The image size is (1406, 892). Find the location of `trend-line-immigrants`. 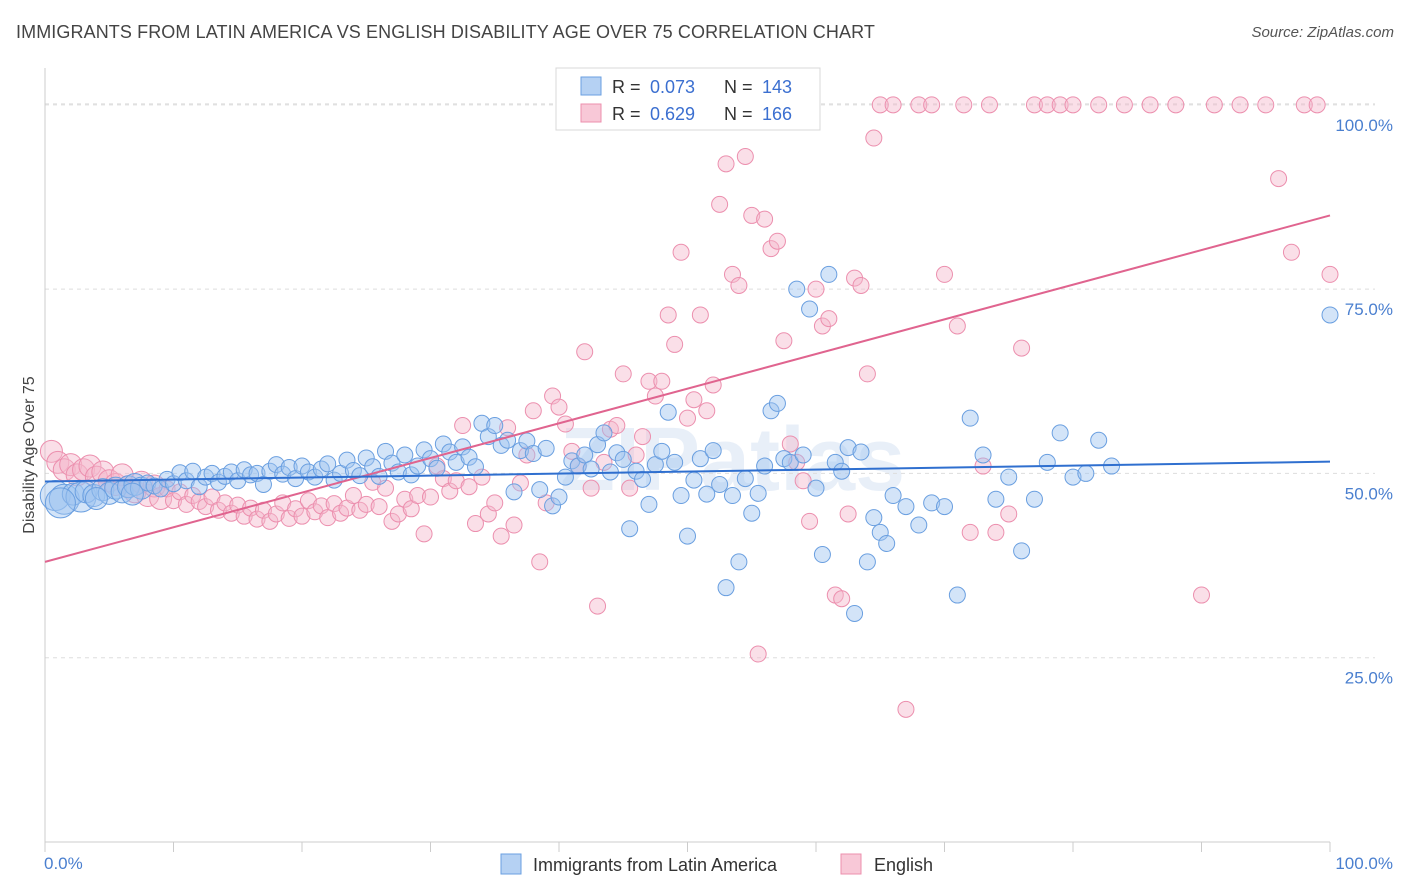

trend-line-immigrants is located at coordinates (687, 471).